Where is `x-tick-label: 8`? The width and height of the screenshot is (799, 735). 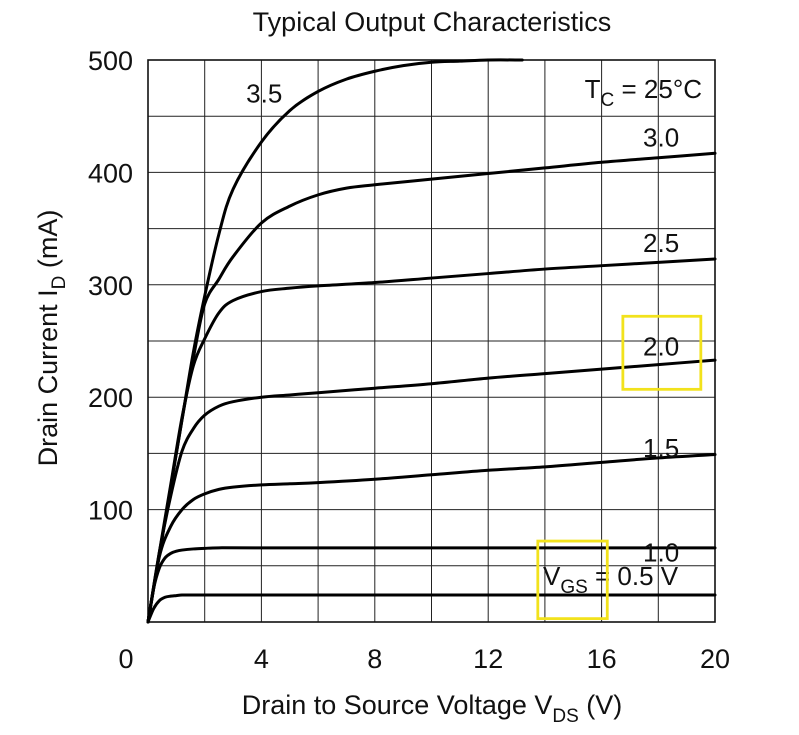 x-tick-label: 8 is located at coordinates (374, 659).